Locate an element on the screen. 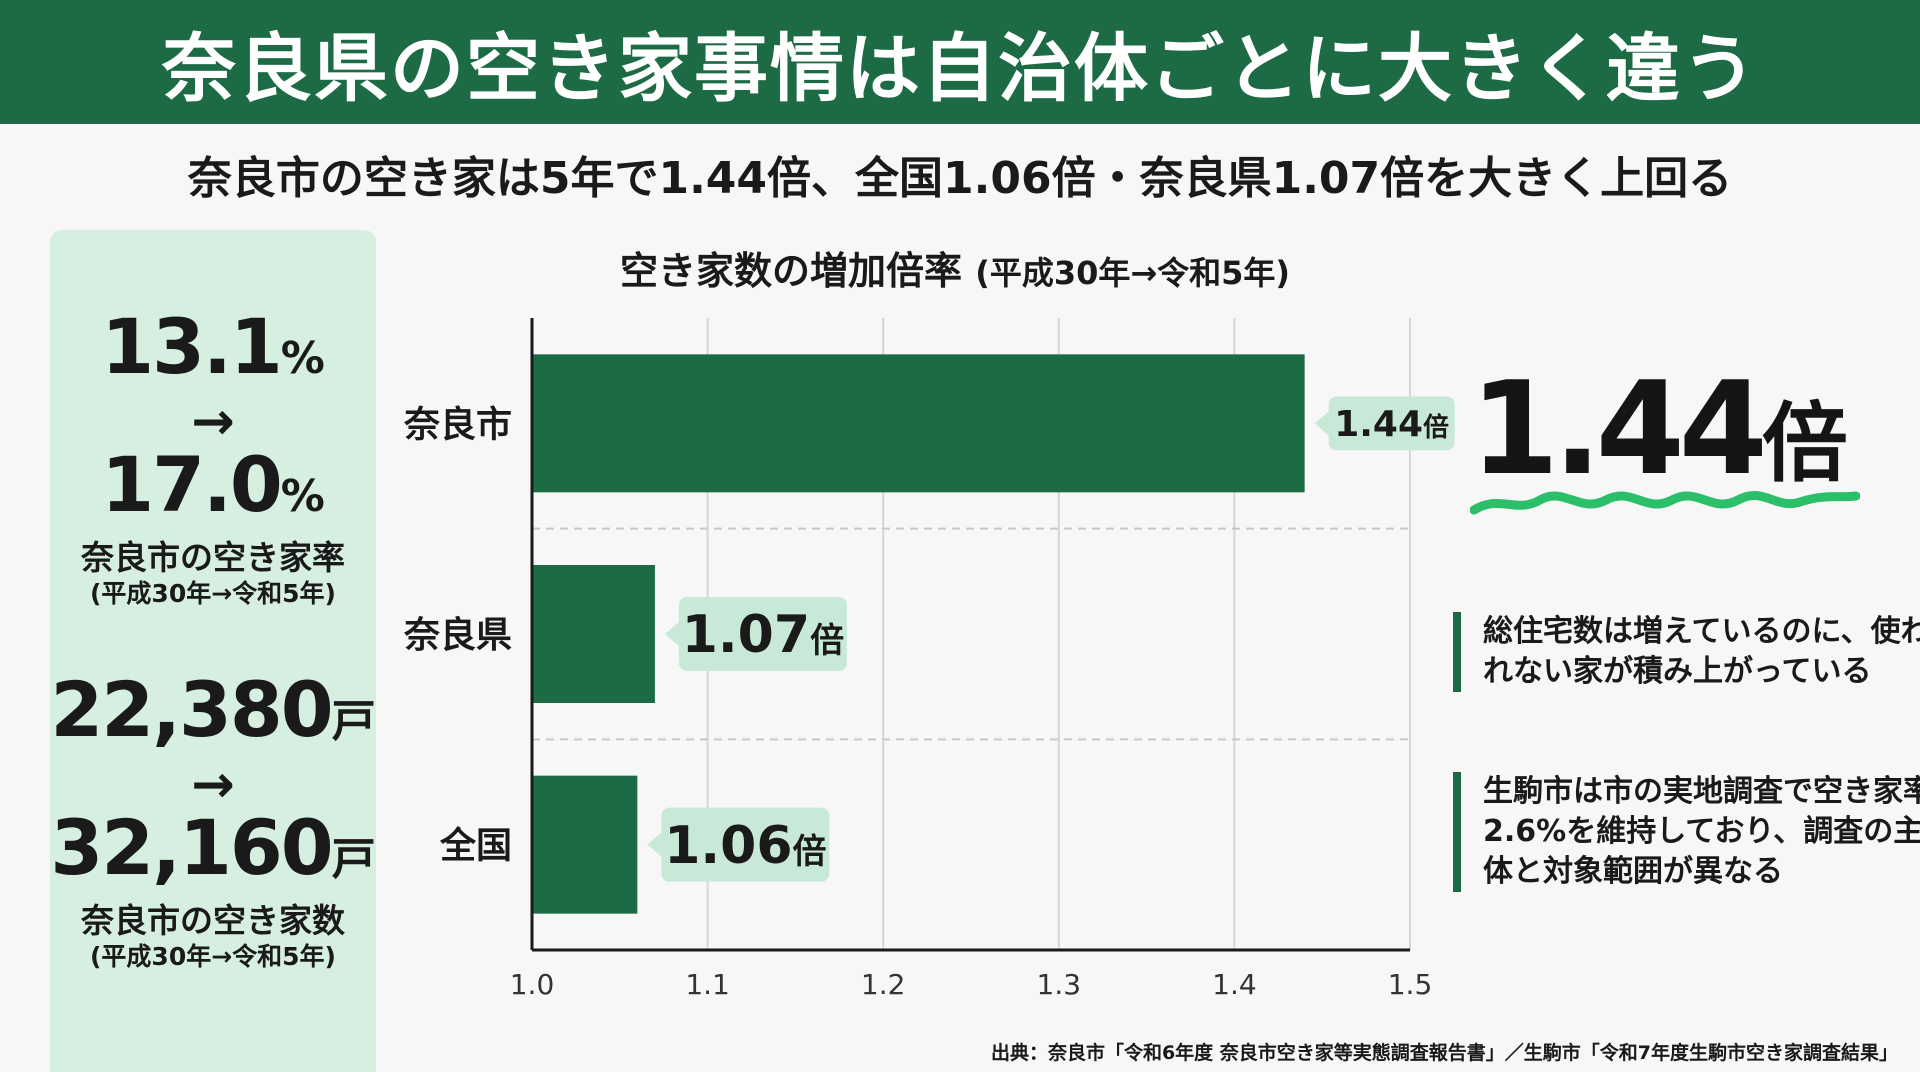 The width and height of the screenshot is (1920, 1072). page-subtitle: 奈良市の空き家は5年で1.44倍、全国1.06倍・奈良県1.07倍を大きく上回る is located at coordinates (960, 178).